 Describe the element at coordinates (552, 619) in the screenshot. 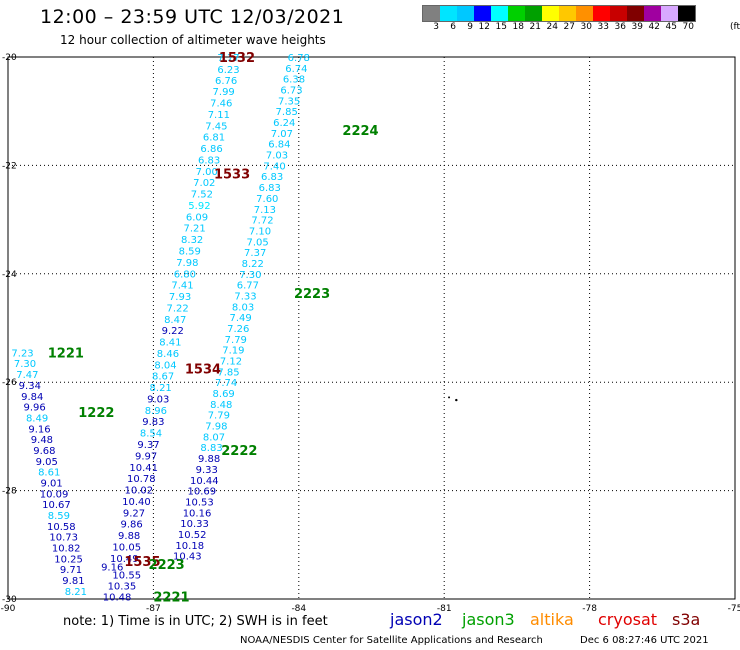

I see `legend-altika: altika` at that location.